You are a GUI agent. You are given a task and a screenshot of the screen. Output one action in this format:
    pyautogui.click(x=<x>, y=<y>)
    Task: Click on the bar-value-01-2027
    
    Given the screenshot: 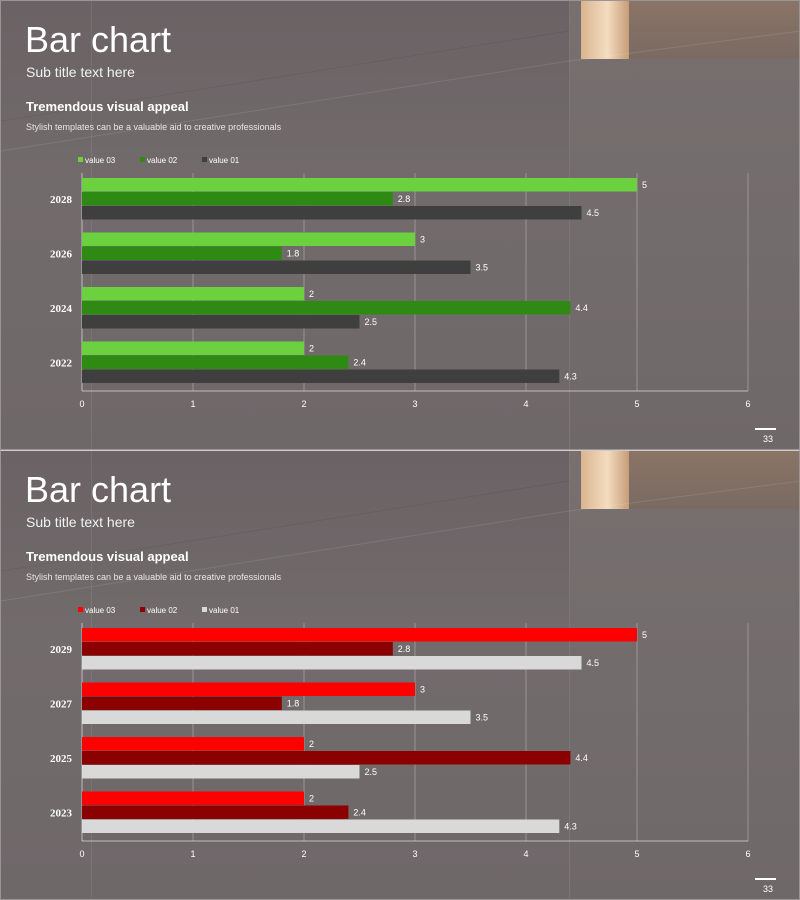 What is the action you would take?
    pyautogui.click(x=276, y=717)
    